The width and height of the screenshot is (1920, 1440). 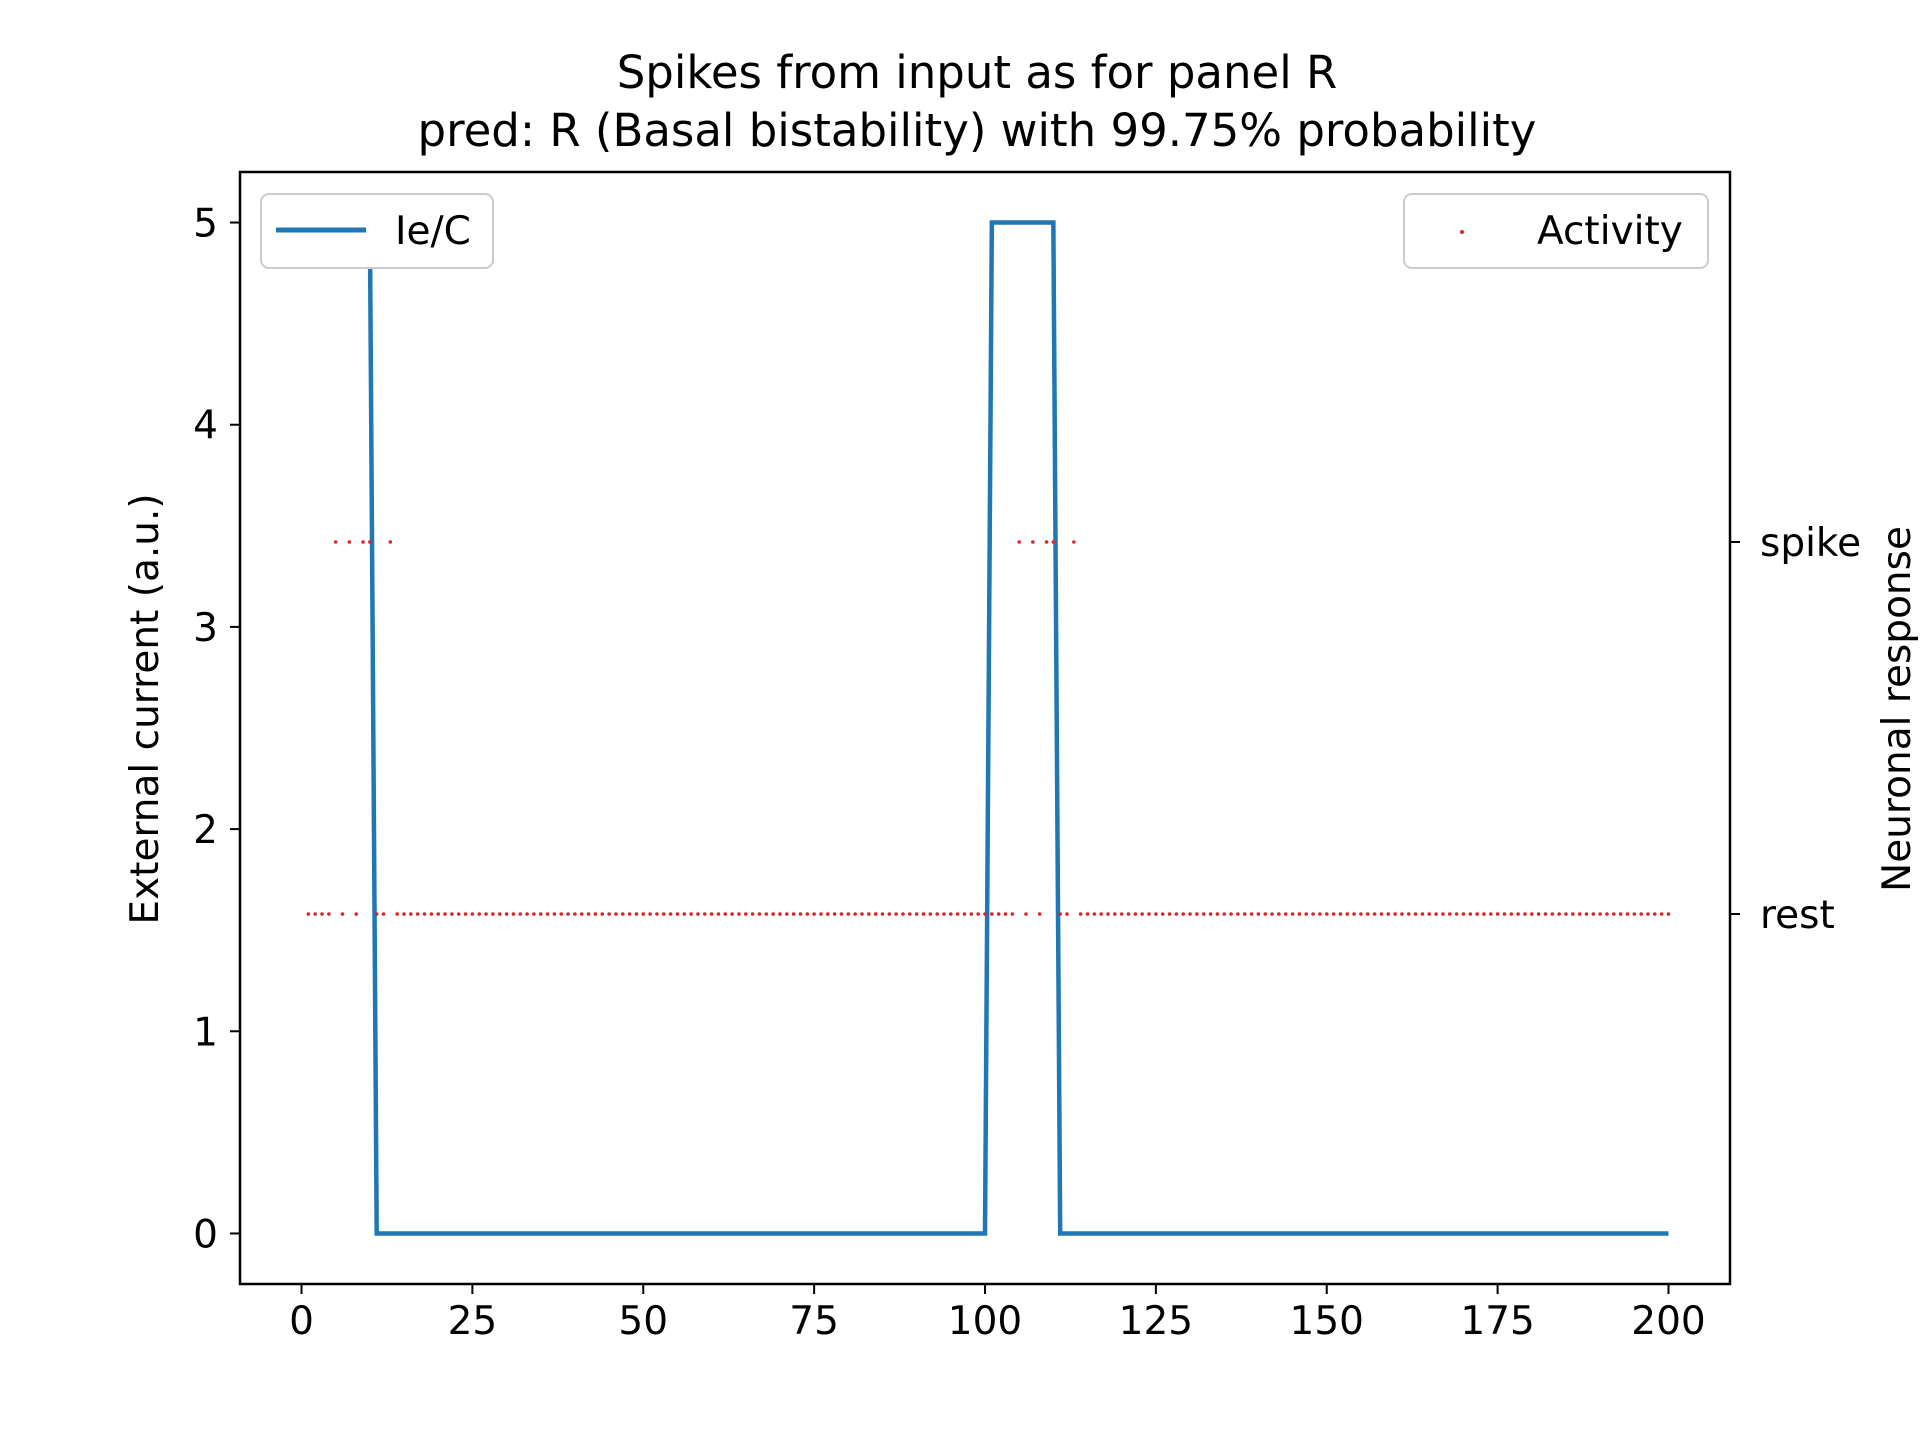 I want to click on legend-scatter: Activity, so click(x=1556, y=231).